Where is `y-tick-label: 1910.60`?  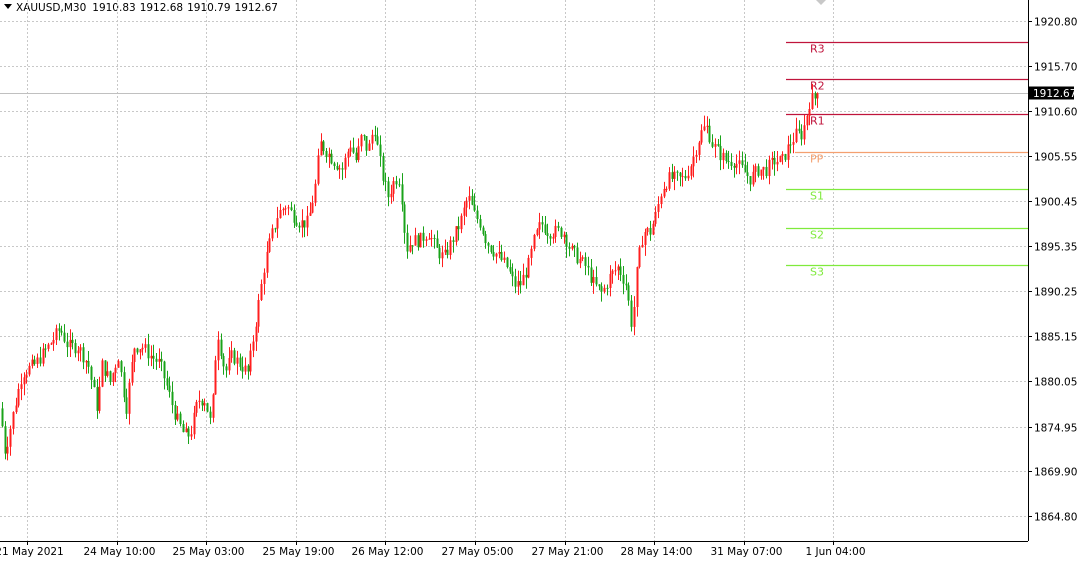
y-tick-label: 1910.60 is located at coordinates (1055, 113).